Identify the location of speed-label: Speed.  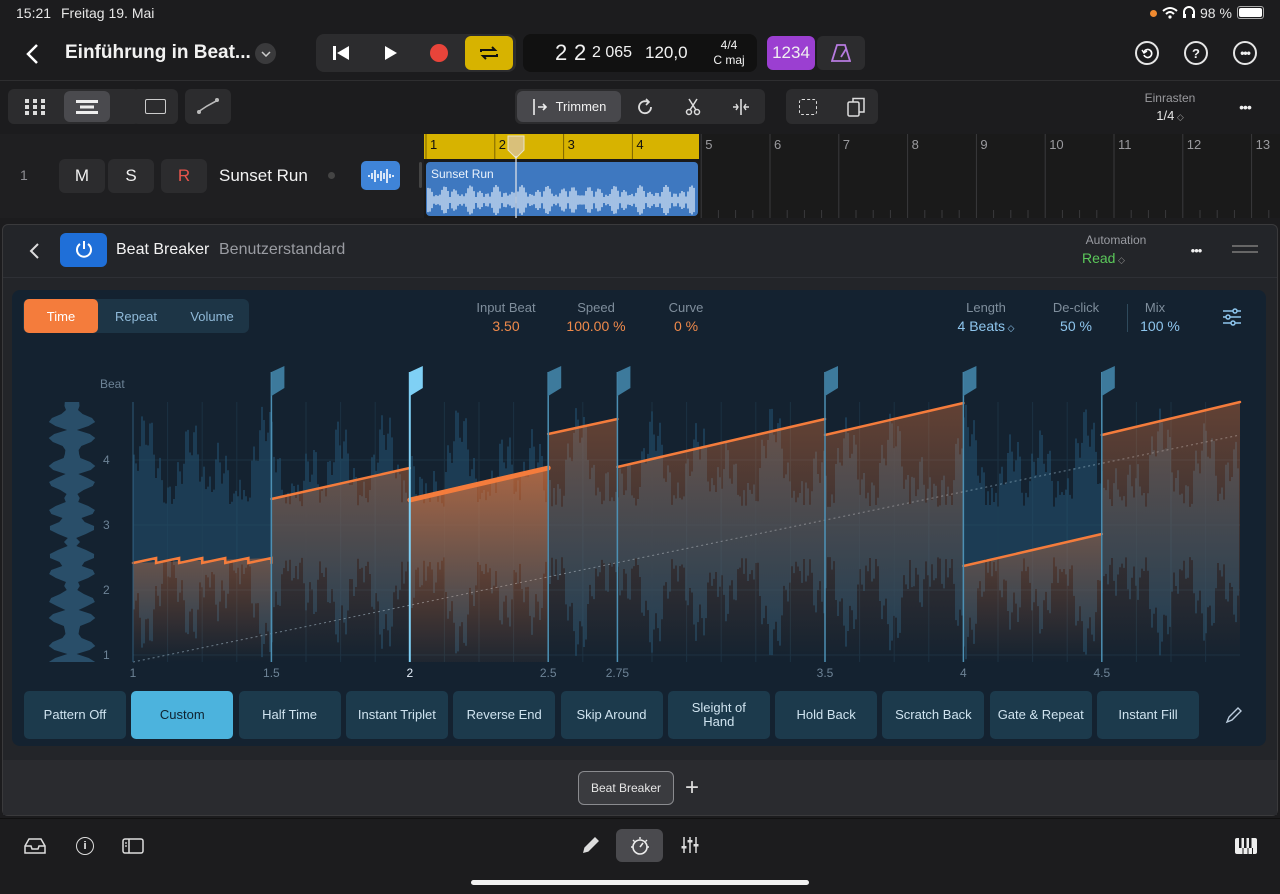
(596, 307).